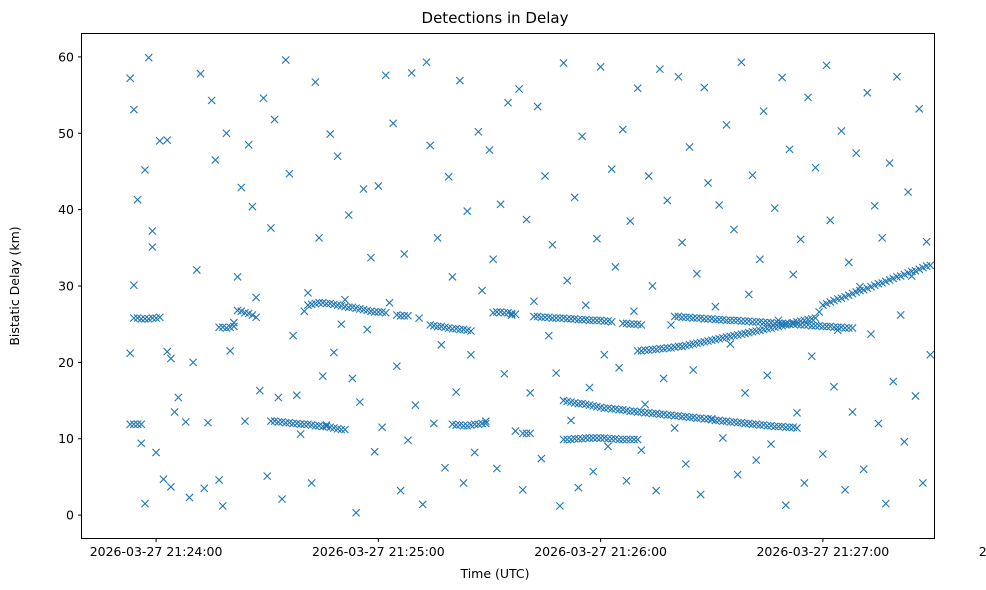  Describe the element at coordinates (70, 515) in the screenshot. I see `y-tick-label: 0` at that location.